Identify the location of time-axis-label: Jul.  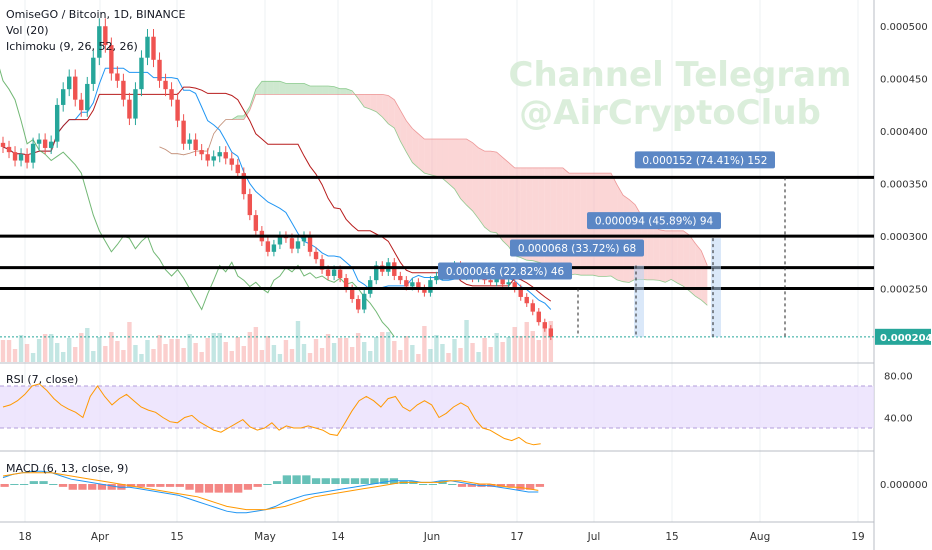
(594, 537).